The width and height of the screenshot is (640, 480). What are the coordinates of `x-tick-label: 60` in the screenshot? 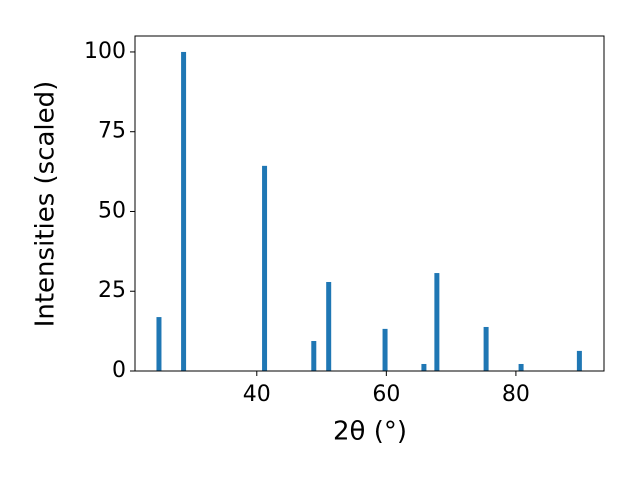 It's located at (386, 394).